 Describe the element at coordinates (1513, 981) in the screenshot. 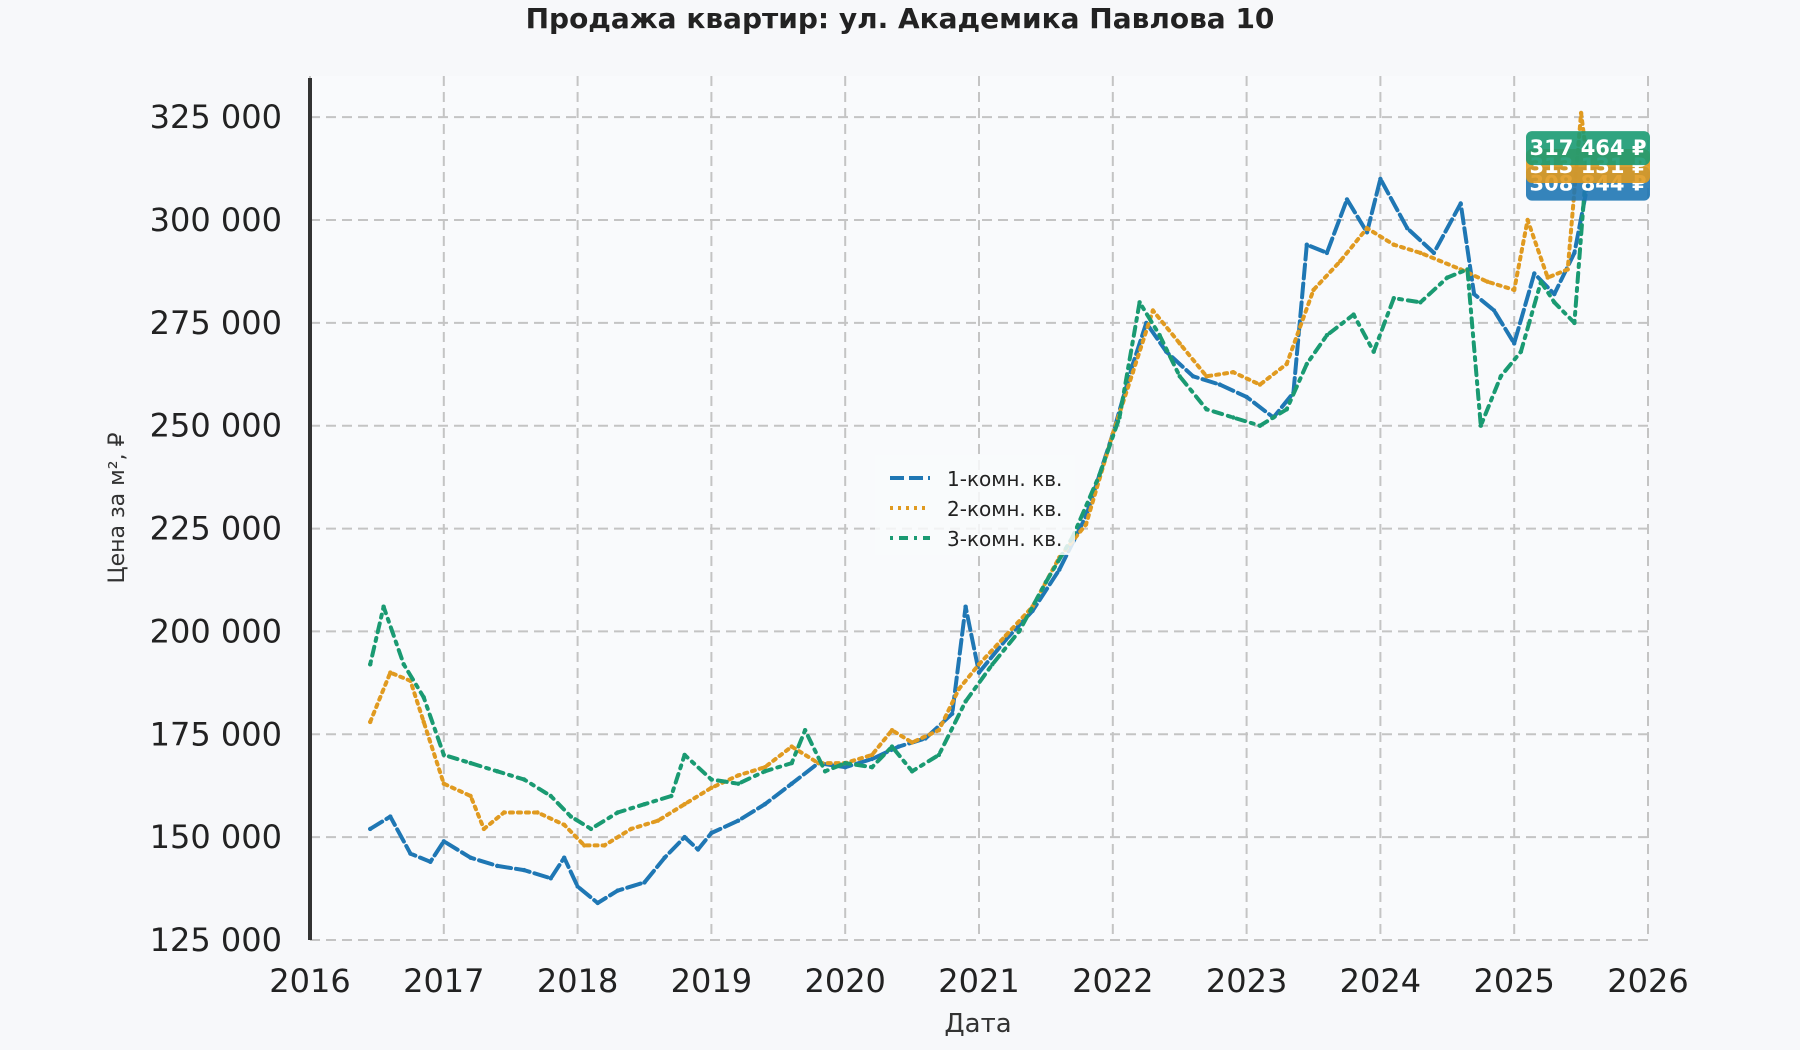

I see `x-tick-label: 2025` at that location.